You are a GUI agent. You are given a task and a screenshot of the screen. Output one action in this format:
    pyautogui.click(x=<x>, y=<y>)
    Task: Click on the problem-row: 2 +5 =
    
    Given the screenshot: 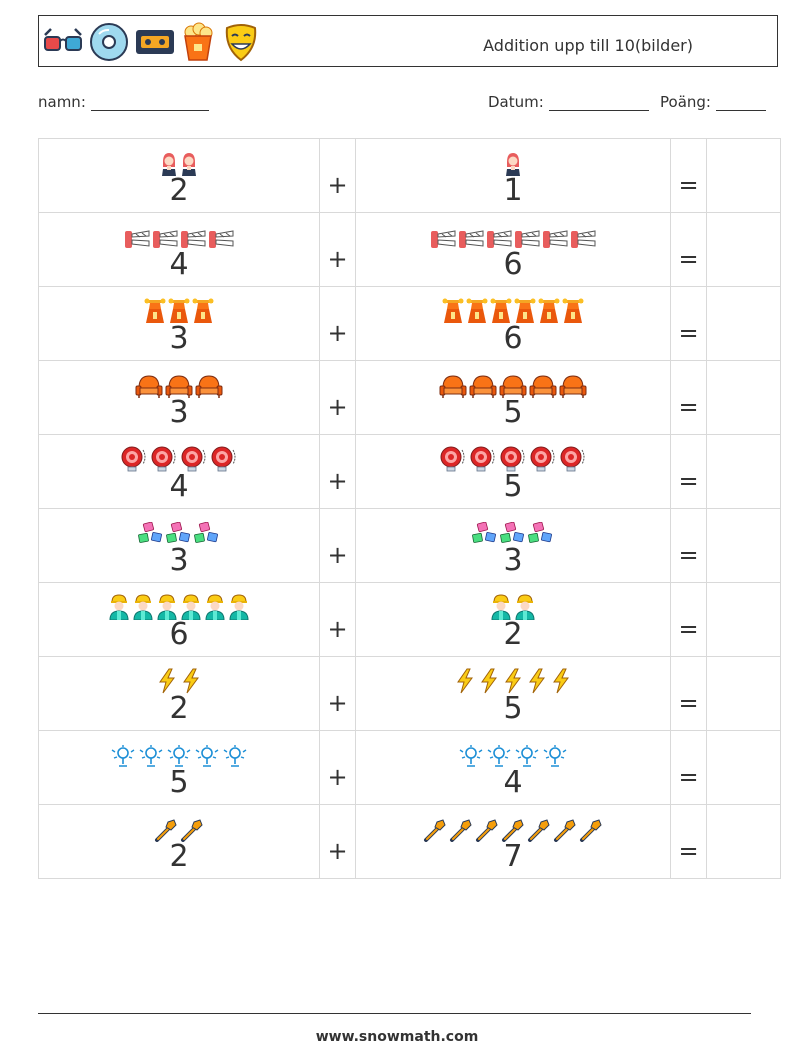 What is the action you would take?
    pyautogui.click(x=409, y=693)
    